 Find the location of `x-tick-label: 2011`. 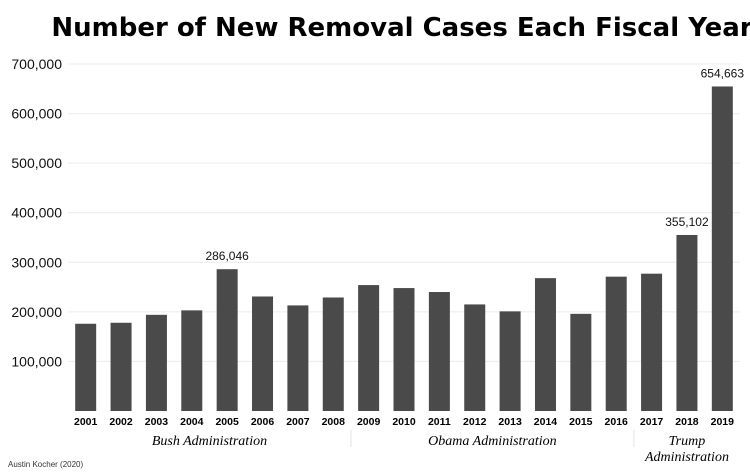

x-tick-label: 2011 is located at coordinates (439, 422).